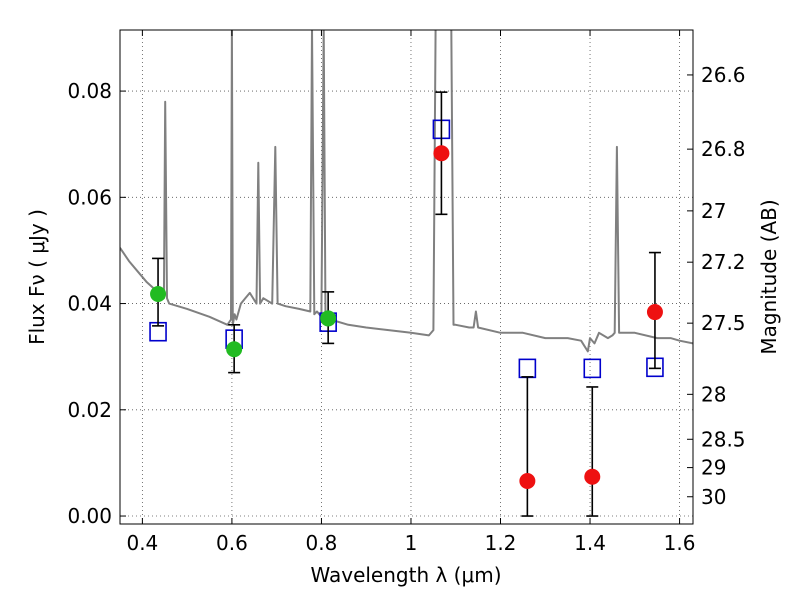 The height and width of the screenshot is (600, 800). I want to click on right-tick-label: 27.5, so click(723, 323).